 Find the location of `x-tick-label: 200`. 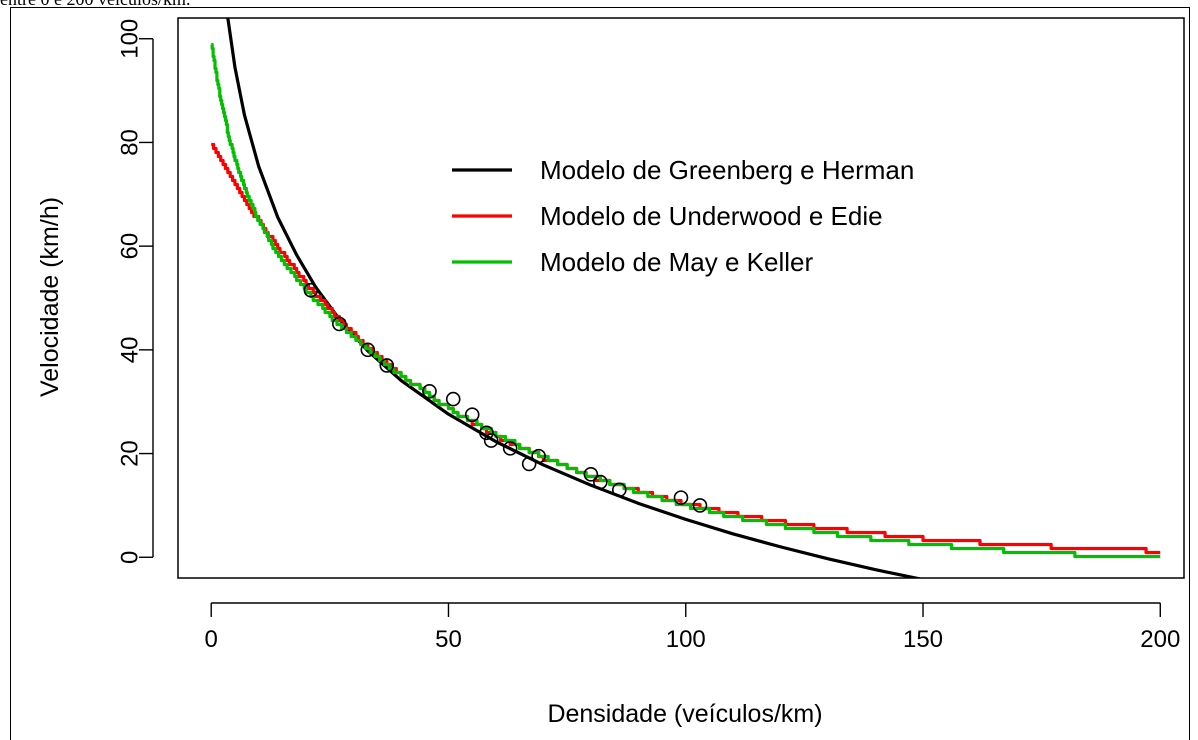

x-tick-label: 200 is located at coordinates (1160, 639).